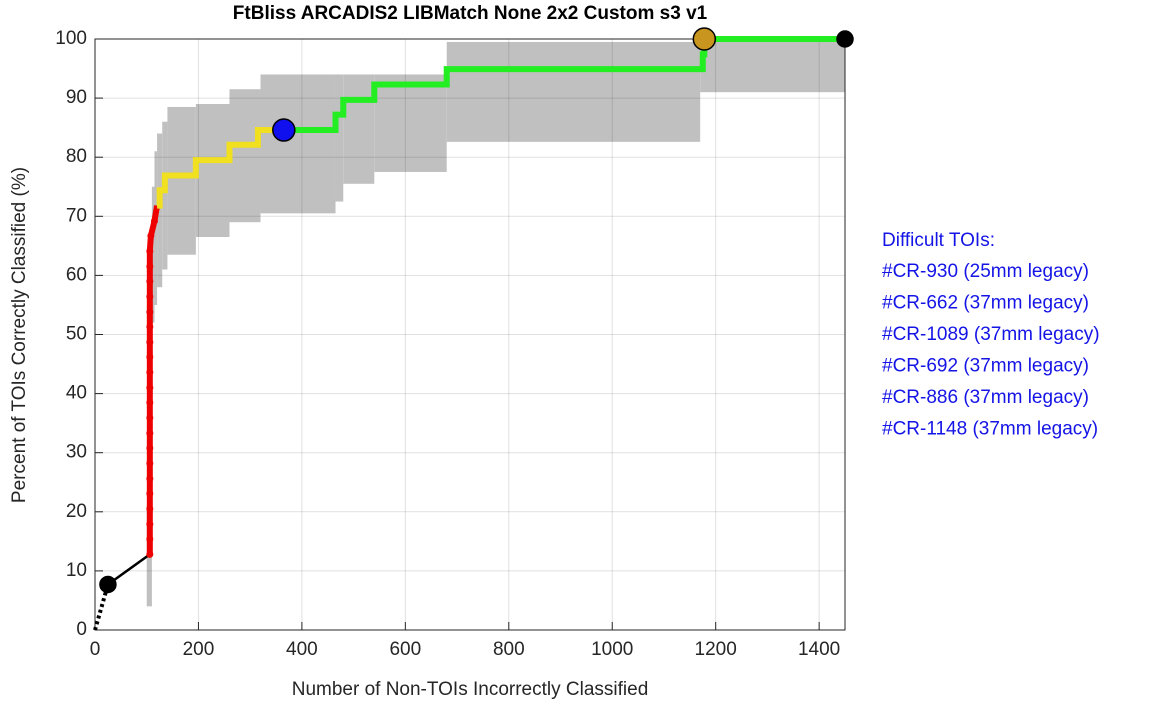  Describe the element at coordinates (938, 240) in the screenshot. I see `annotation-title: Difficult TOIs:` at that location.